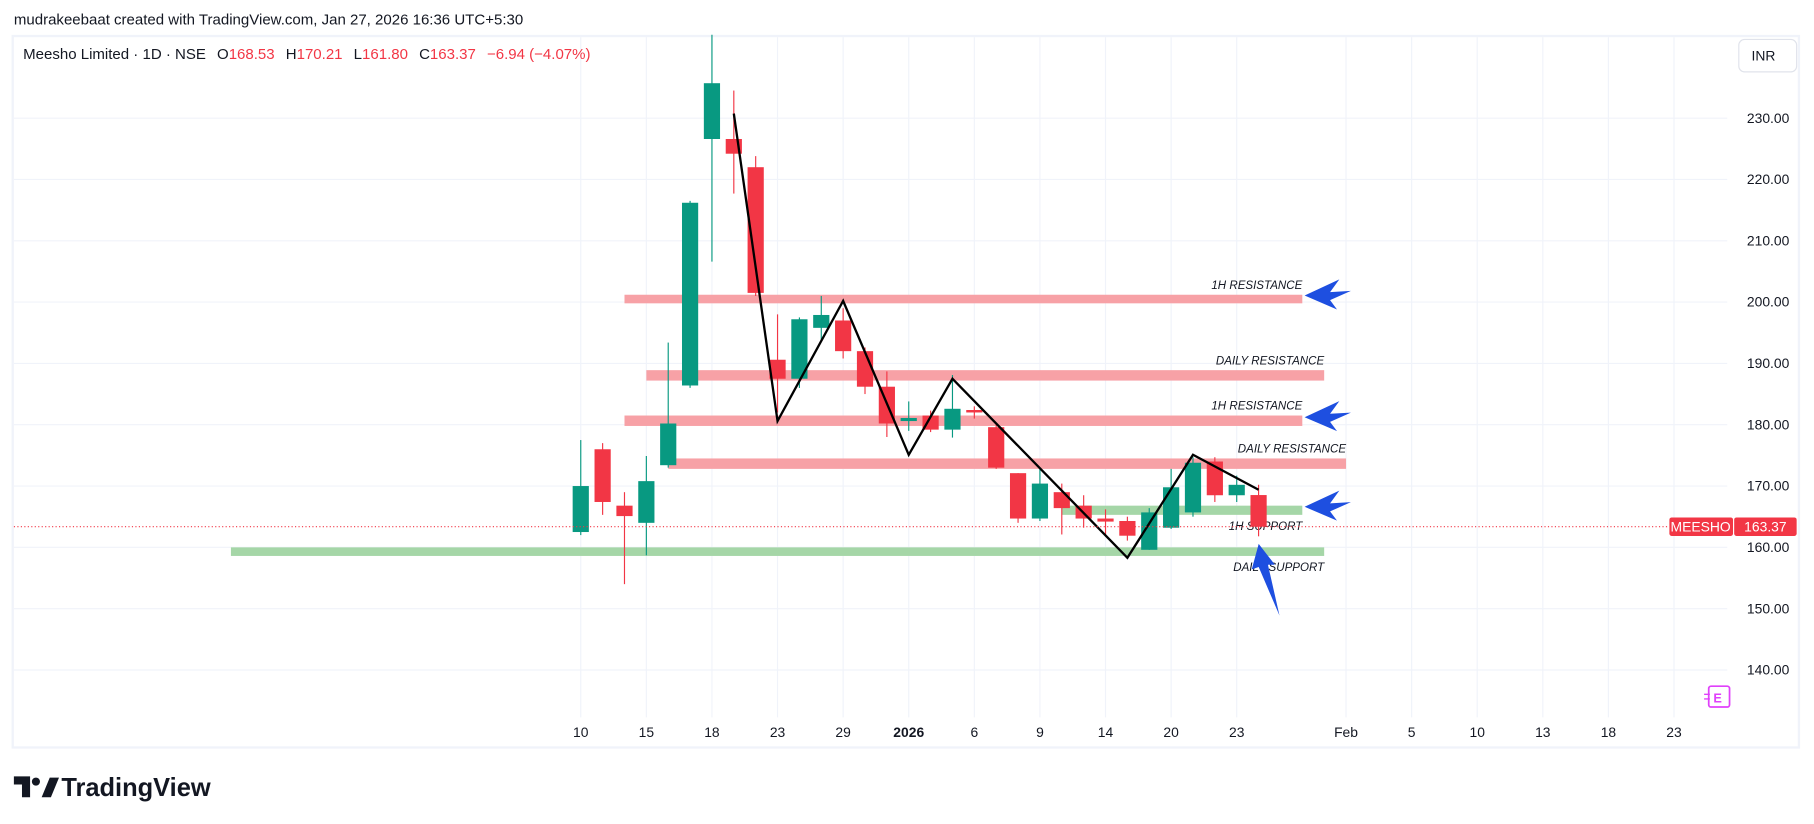  I want to click on currency-label: INR, so click(1764, 55).